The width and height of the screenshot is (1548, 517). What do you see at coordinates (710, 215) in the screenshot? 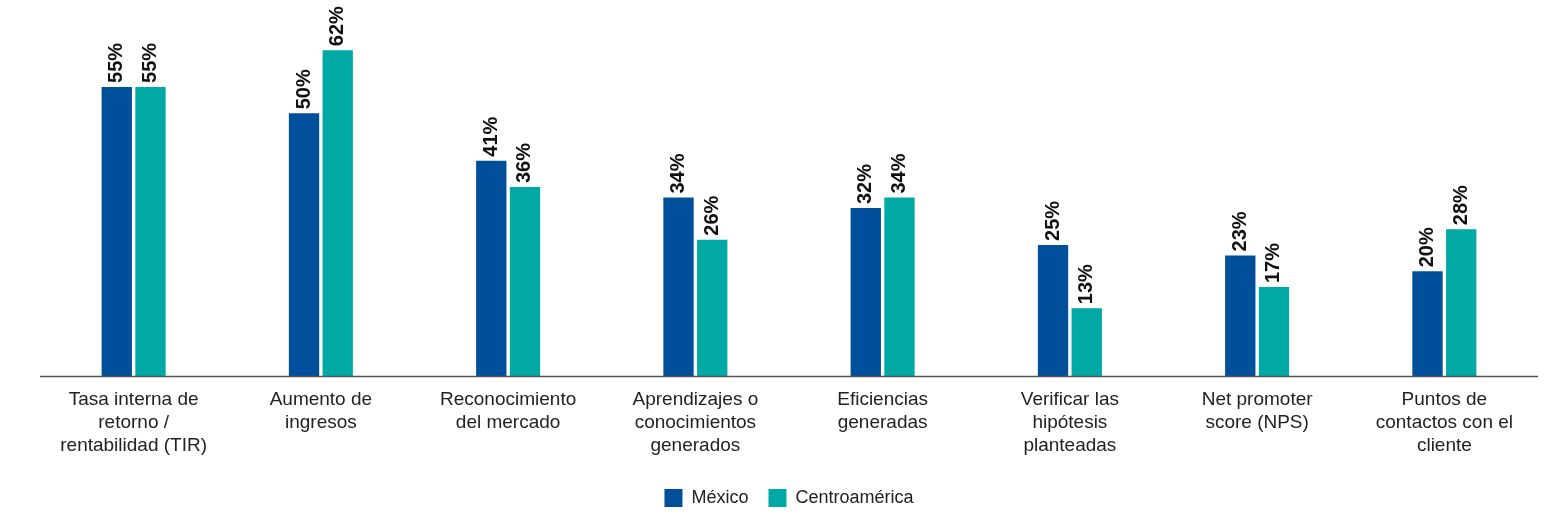
I see `data-label: 26%` at bounding box center [710, 215].